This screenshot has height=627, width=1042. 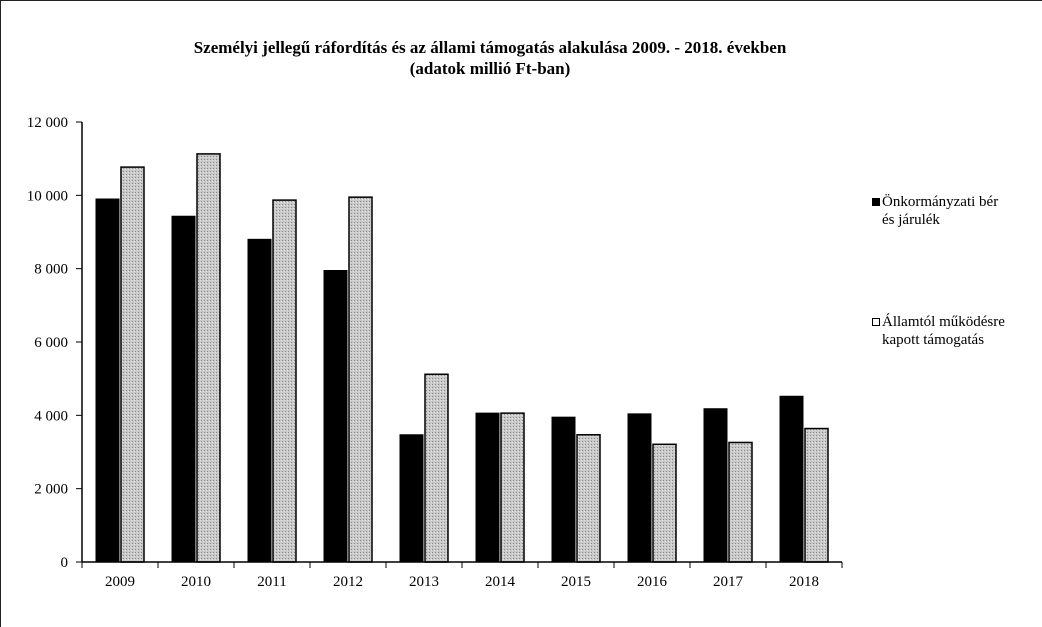 What do you see at coordinates (196, 582) in the screenshot?
I see `x-tick-label: 2010` at bounding box center [196, 582].